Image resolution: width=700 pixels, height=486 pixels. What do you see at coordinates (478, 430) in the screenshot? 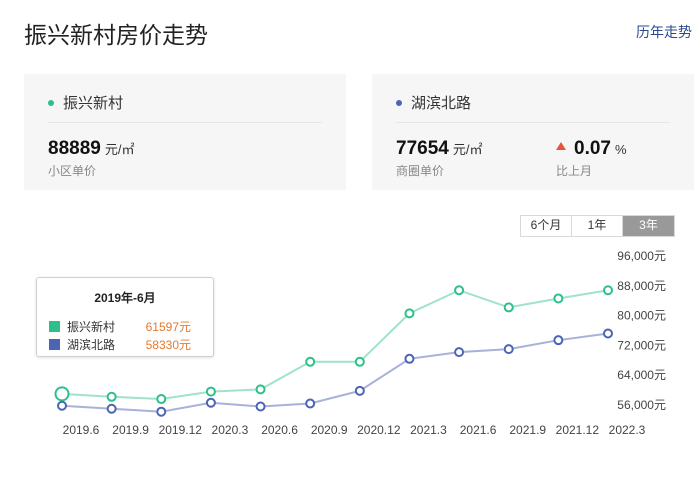
I see `x-tick-label: 2021.6` at bounding box center [478, 430].